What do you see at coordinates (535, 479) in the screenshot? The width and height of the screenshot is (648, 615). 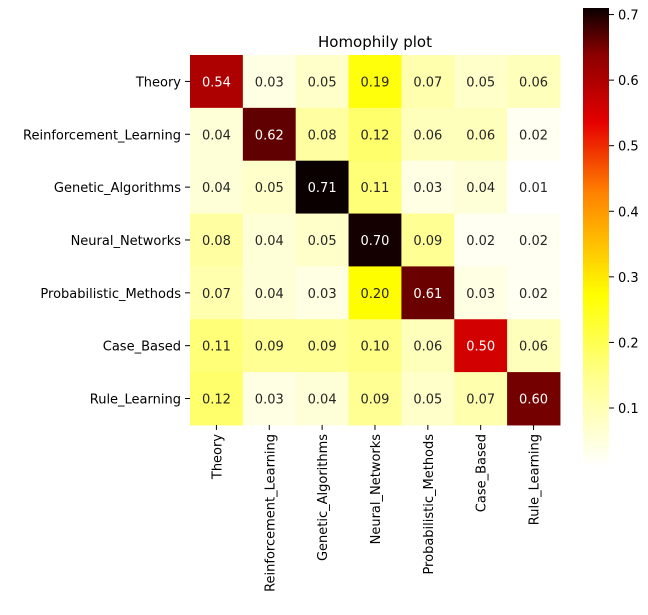 I see `column-label: Rule_Learning` at bounding box center [535, 479].